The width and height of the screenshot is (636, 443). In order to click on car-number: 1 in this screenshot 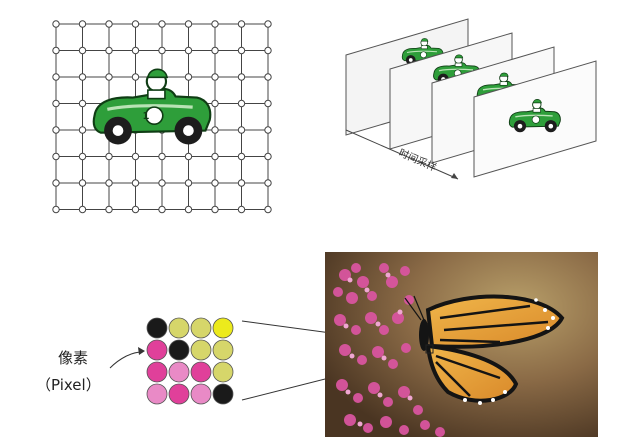, I will do `click(146, 116)`.